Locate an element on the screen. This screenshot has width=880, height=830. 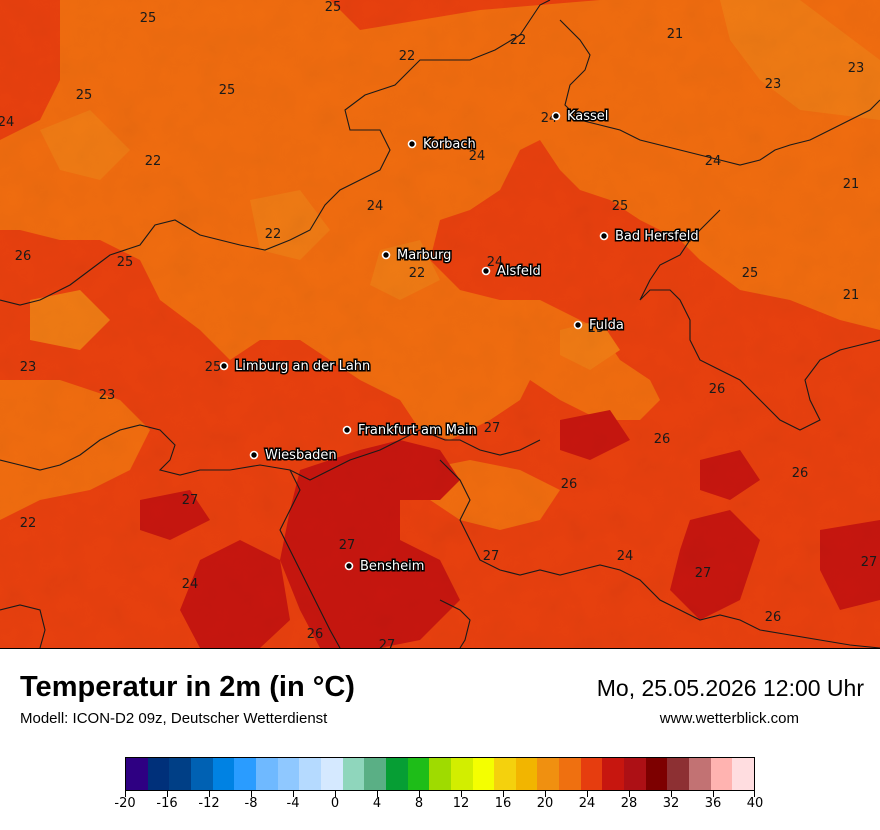
city-marker-korbach: Korbach is located at coordinates (442, 145).